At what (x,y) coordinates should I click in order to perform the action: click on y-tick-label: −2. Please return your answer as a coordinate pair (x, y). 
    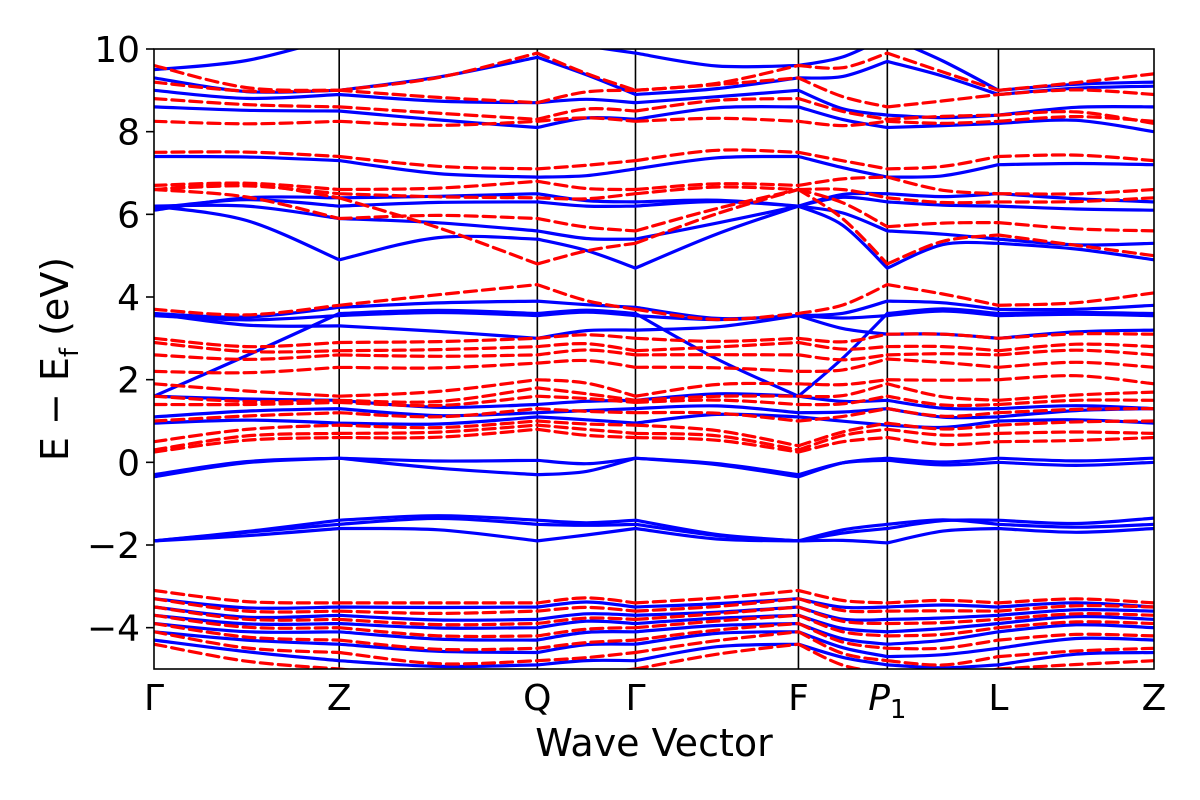
    Looking at the image, I should click on (113, 546).